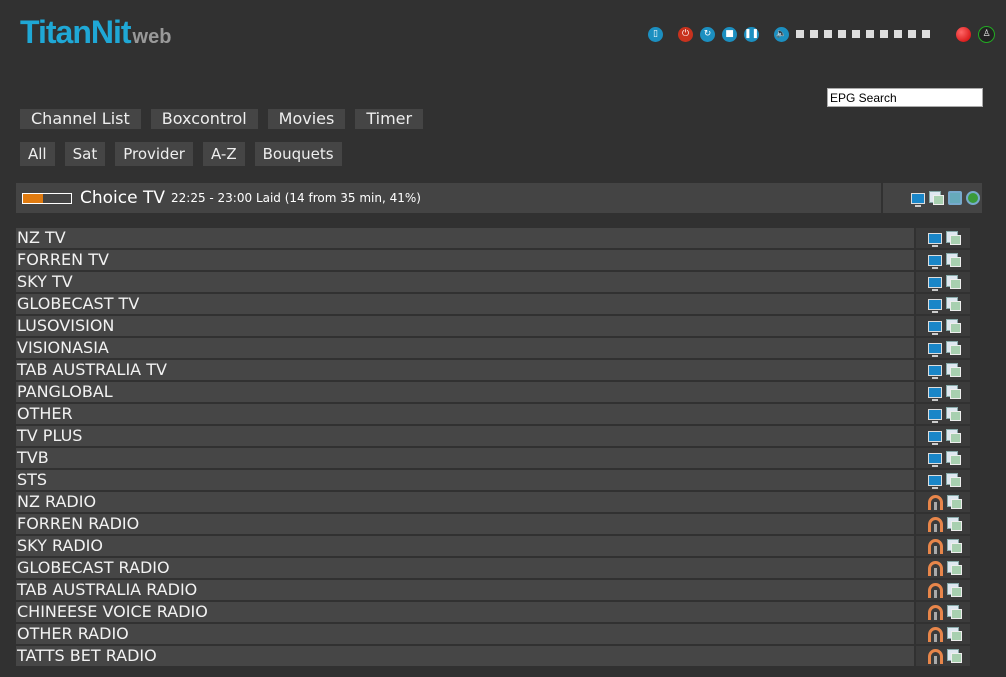  I want to click on filter-sat: Sat, so click(85, 154).